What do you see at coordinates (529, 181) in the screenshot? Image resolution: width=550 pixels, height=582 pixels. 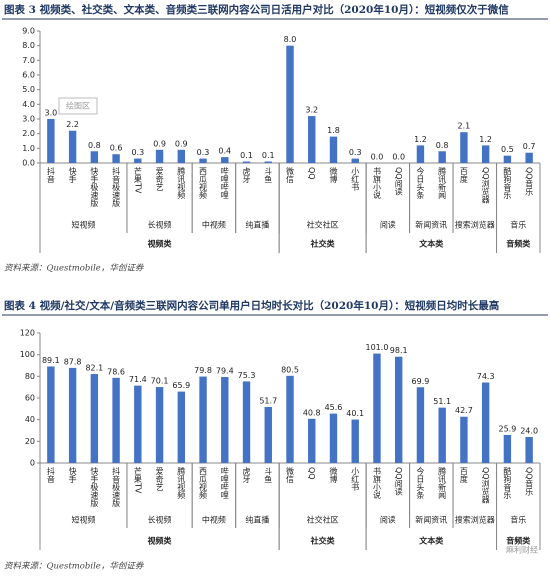 I see `x-tick-label: QQ音乐` at bounding box center [529, 181].